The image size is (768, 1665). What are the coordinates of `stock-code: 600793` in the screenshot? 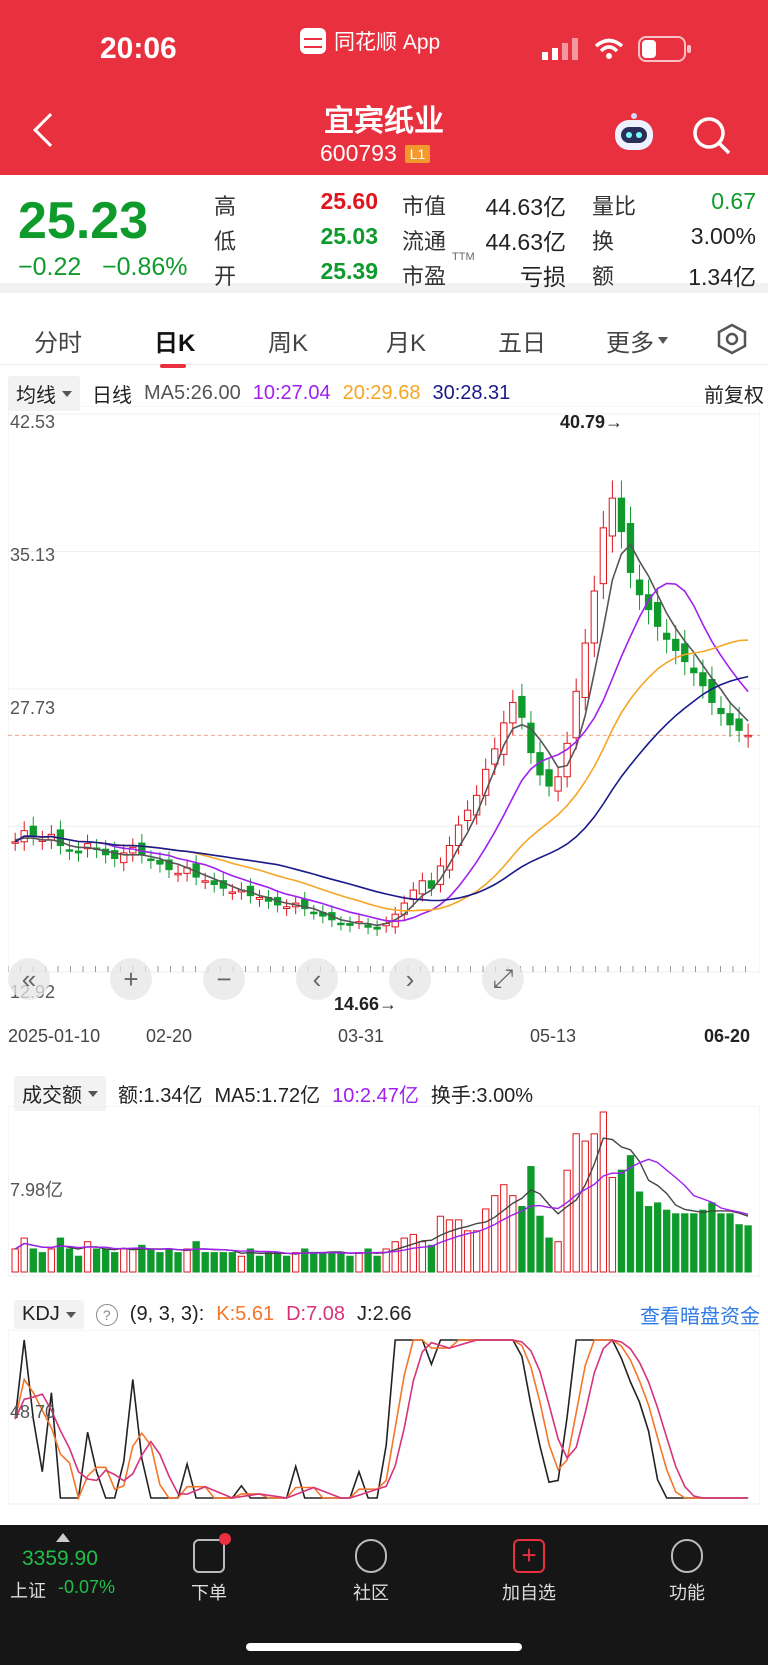 It's located at (358, 153).